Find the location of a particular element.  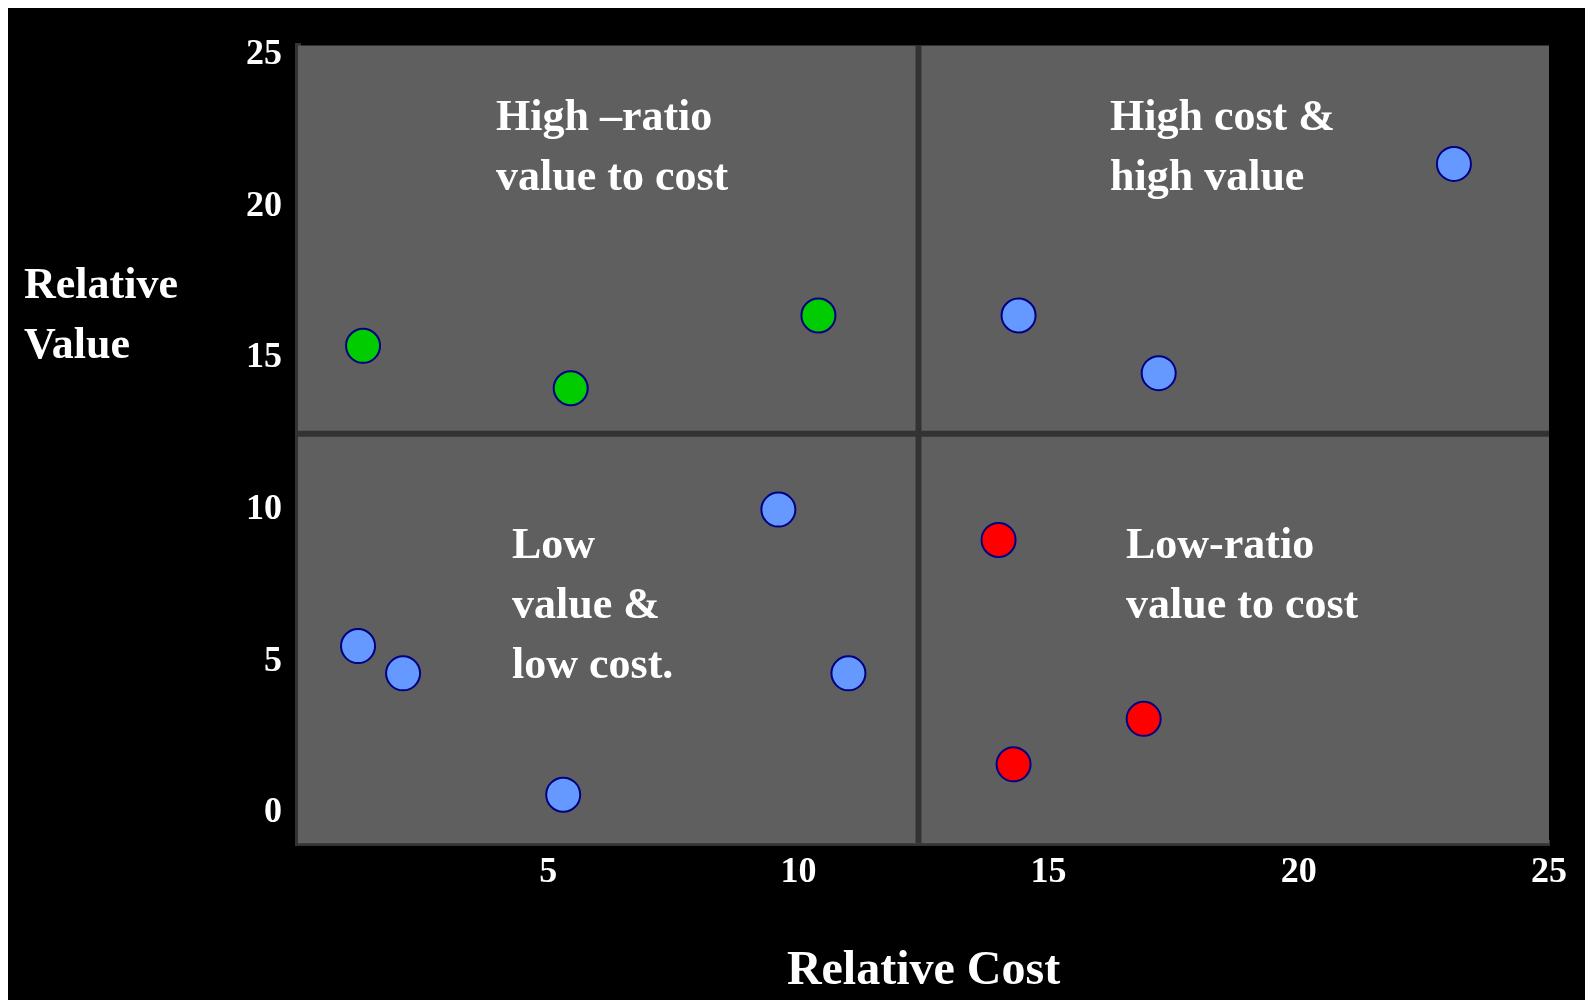

annotation: High –ratio value to cost is located at coordinates (612, 146).